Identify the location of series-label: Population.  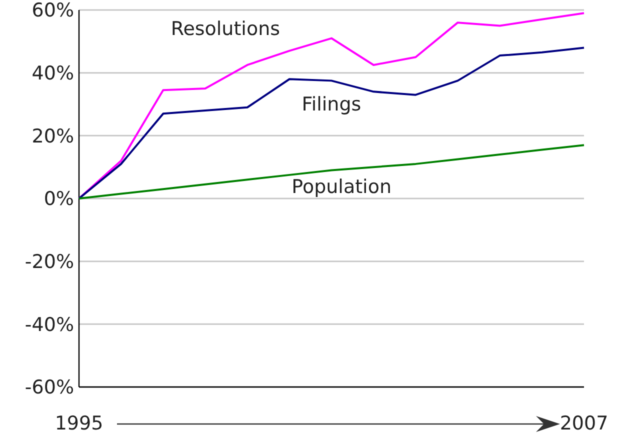
(342, 187).